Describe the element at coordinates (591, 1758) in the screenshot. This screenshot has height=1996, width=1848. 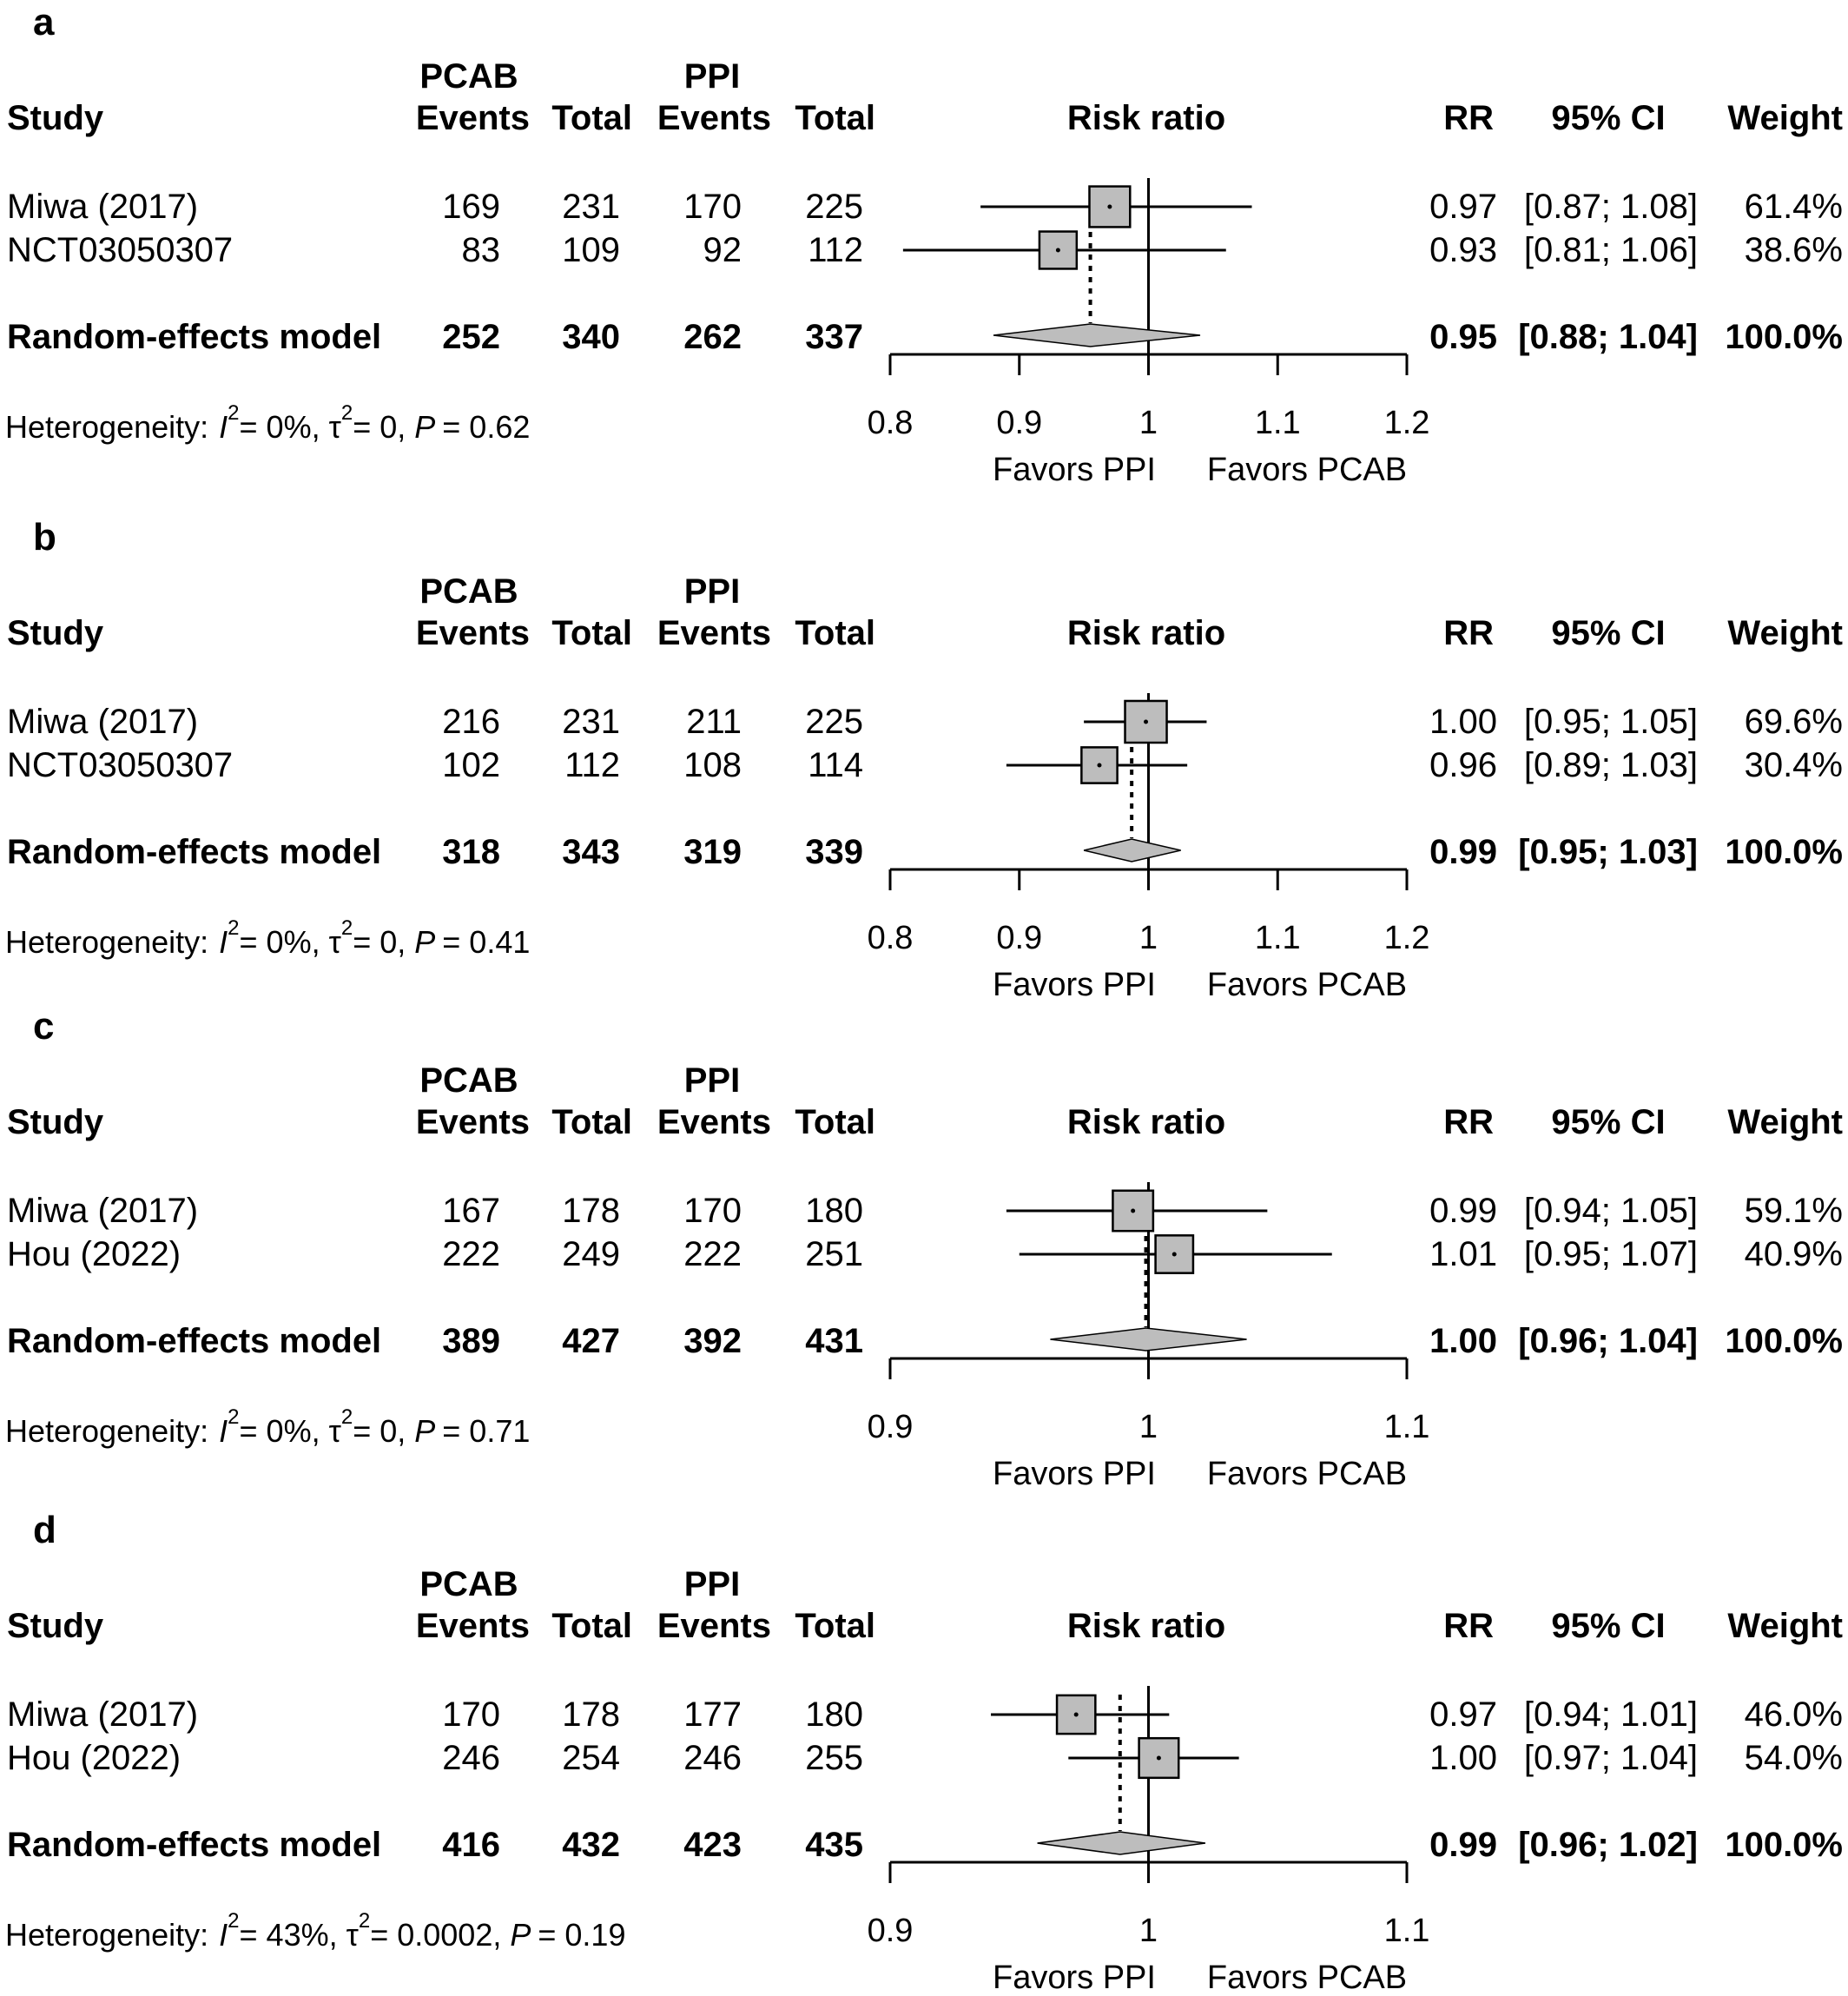
I see `pcab-total: 254` at that location.